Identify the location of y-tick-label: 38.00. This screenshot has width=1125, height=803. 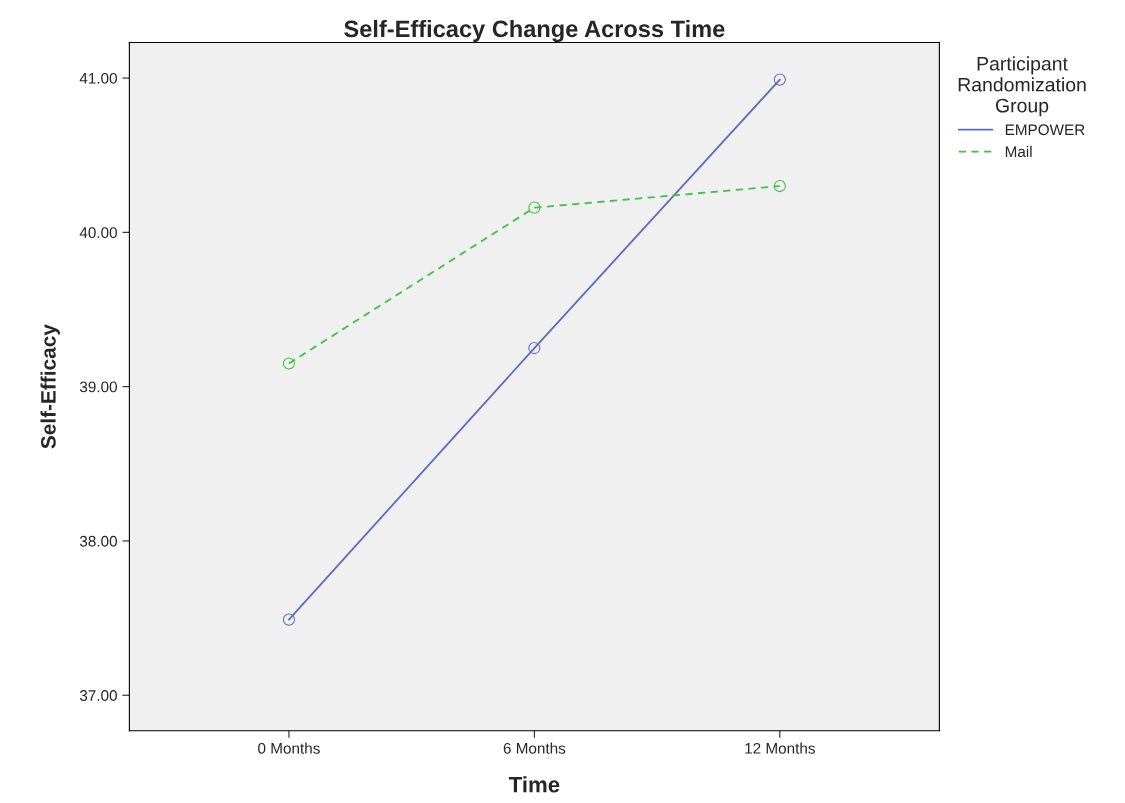
(98, 541).